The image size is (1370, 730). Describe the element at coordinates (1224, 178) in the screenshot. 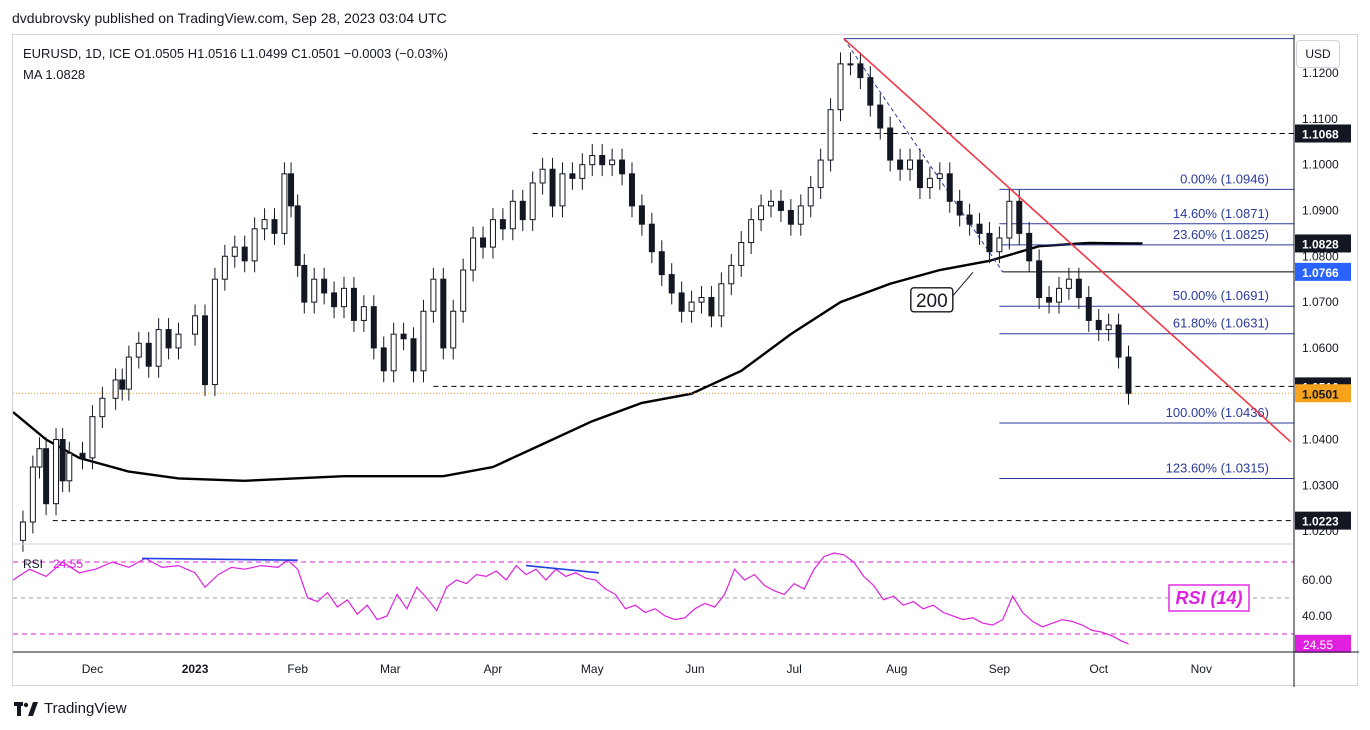

I see `fib-level-label: 0.00% (1.0946)` at that location.